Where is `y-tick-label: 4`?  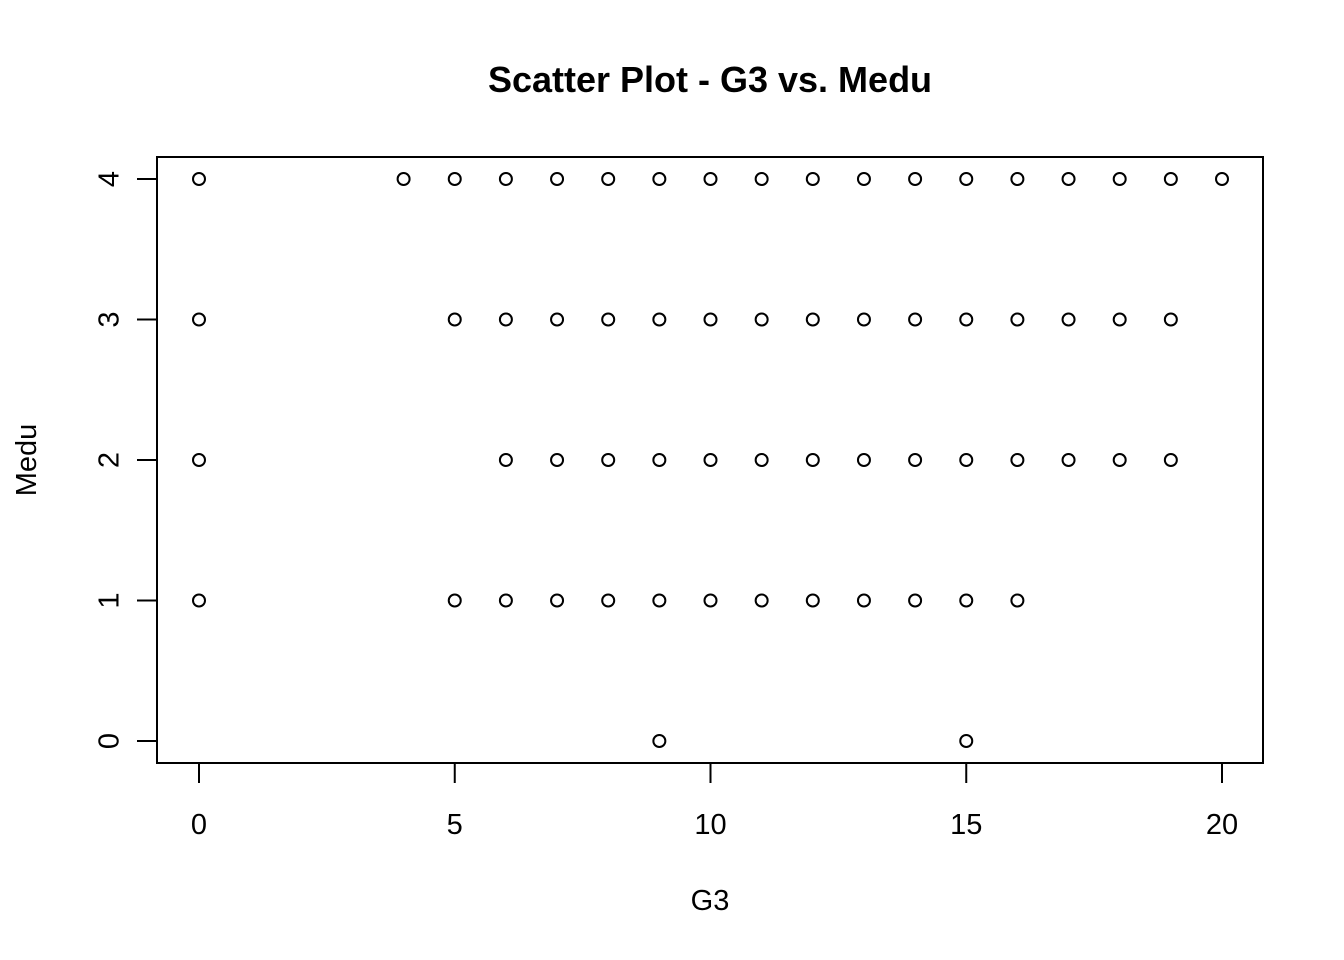 y-tick-label: 4 is located at coordinates (110, 179).